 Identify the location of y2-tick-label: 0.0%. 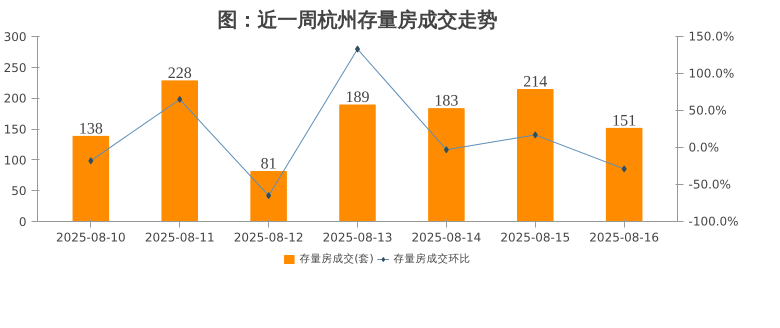
(703, 147).